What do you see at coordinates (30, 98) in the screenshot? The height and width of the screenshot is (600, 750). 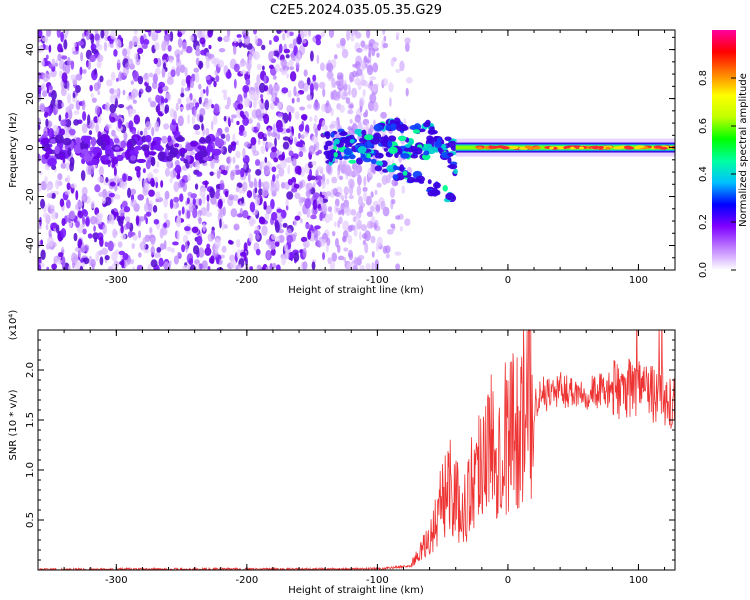 I see `y-tick-label: 20` at bounding box center [30, 98].